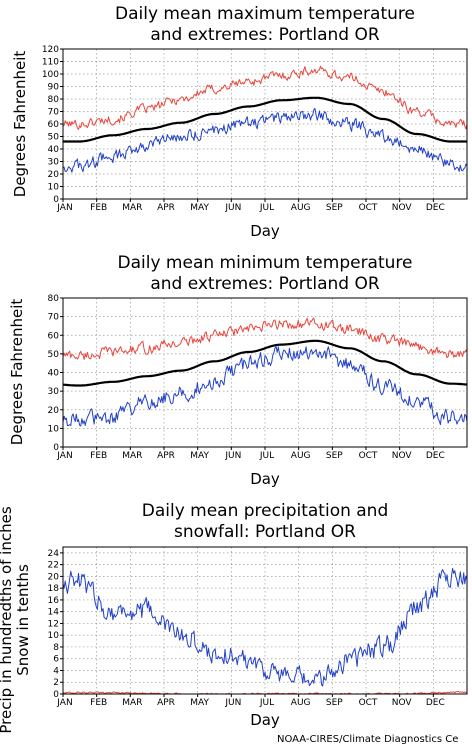 This screenshot has width=472, height=745. Describe the element at coordinates (50, 63) in the screenshot. I see `y-tick-label: 110` at that location.